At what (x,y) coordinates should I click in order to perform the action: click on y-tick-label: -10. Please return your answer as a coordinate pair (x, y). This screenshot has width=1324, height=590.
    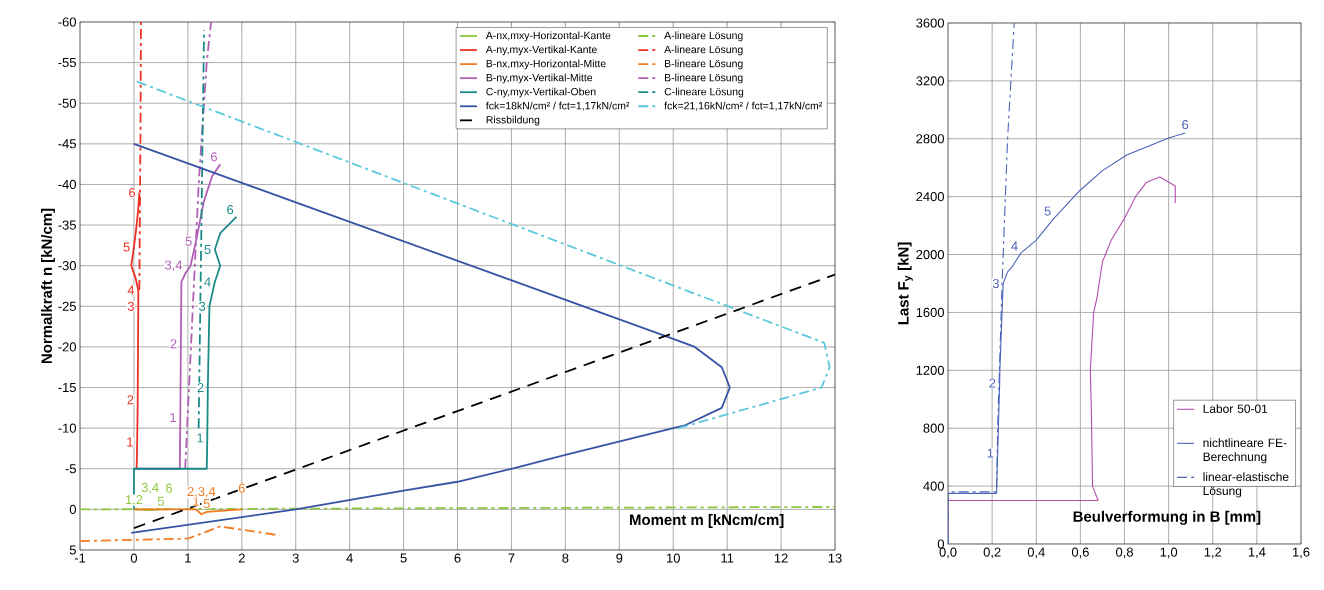
    Looking at the image, I should click on (67, 428).